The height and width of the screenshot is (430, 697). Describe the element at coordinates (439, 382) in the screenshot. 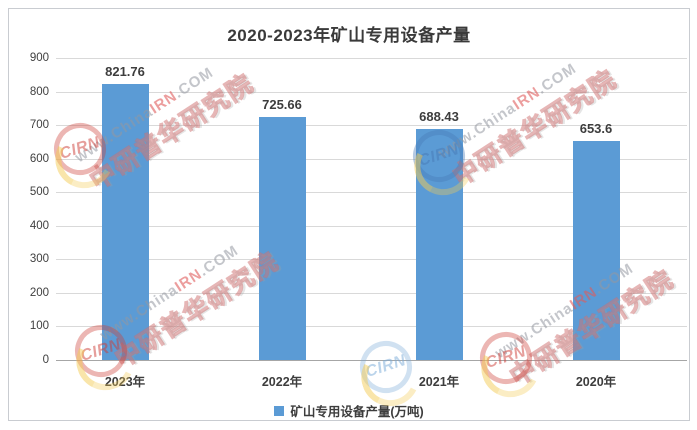

I see `x-axis-tick-label: 2021年` at that location.